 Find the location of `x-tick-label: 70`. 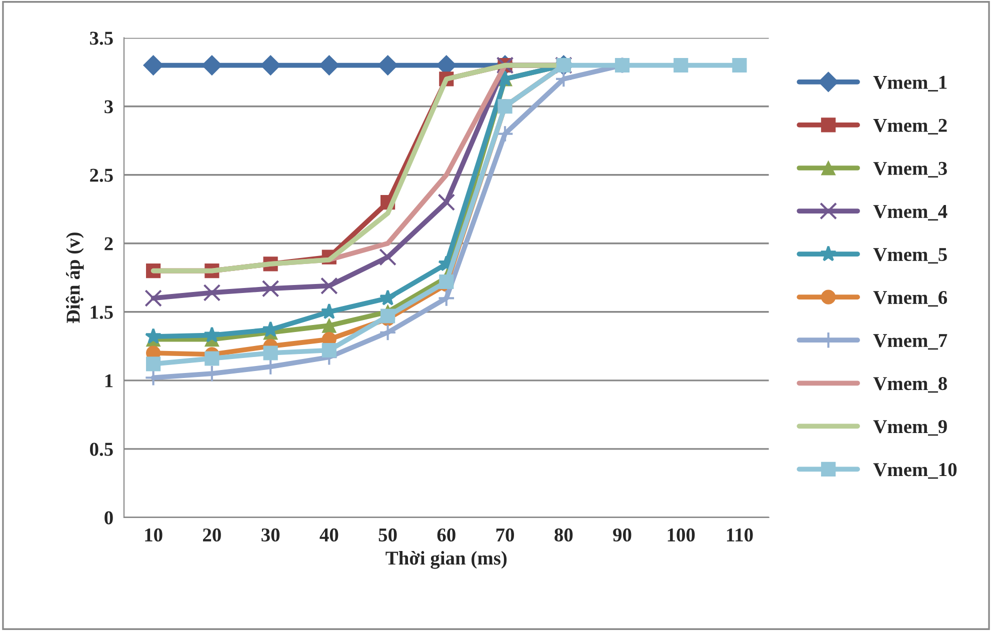

x-tick-label: 70 is located at coordinates (505, 535).